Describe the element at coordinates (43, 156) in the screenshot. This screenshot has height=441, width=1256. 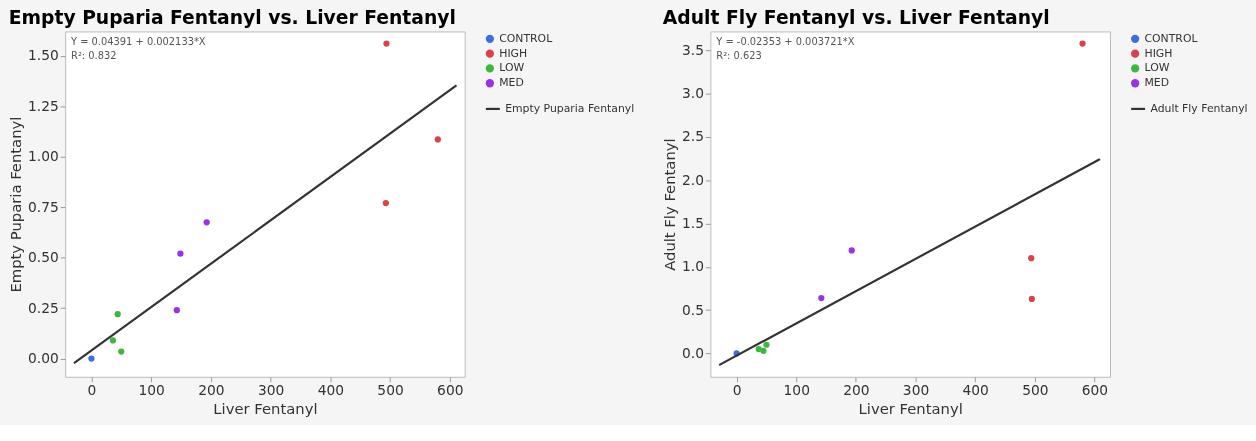
I see `y-tick-label: 1.00` at that location.